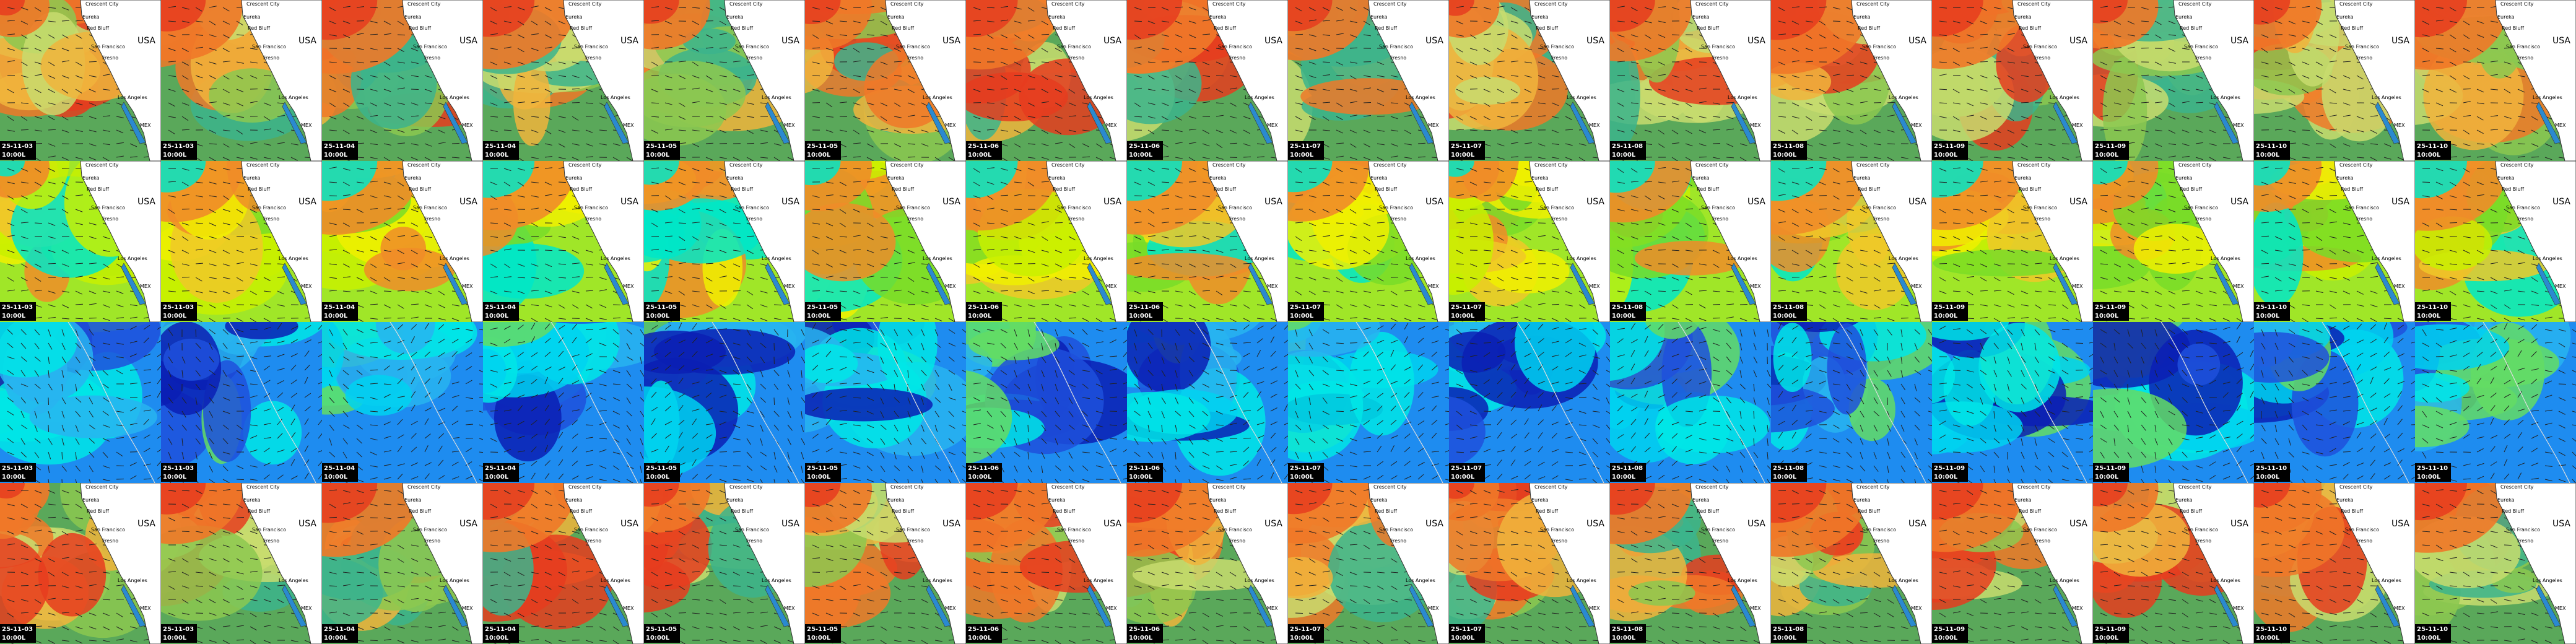 This screenshot has height=644, width=2576. I want to click on date-label: 25-11-03, so click(178, 468).